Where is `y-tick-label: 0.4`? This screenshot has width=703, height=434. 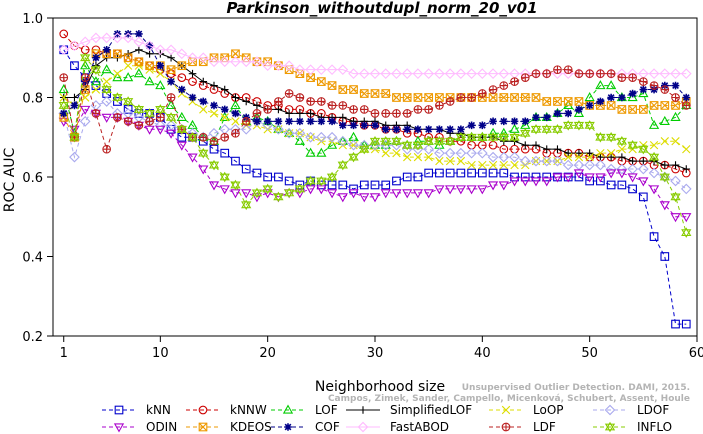 y-tick-label: 0.4 is located at coordinates (32, 258).